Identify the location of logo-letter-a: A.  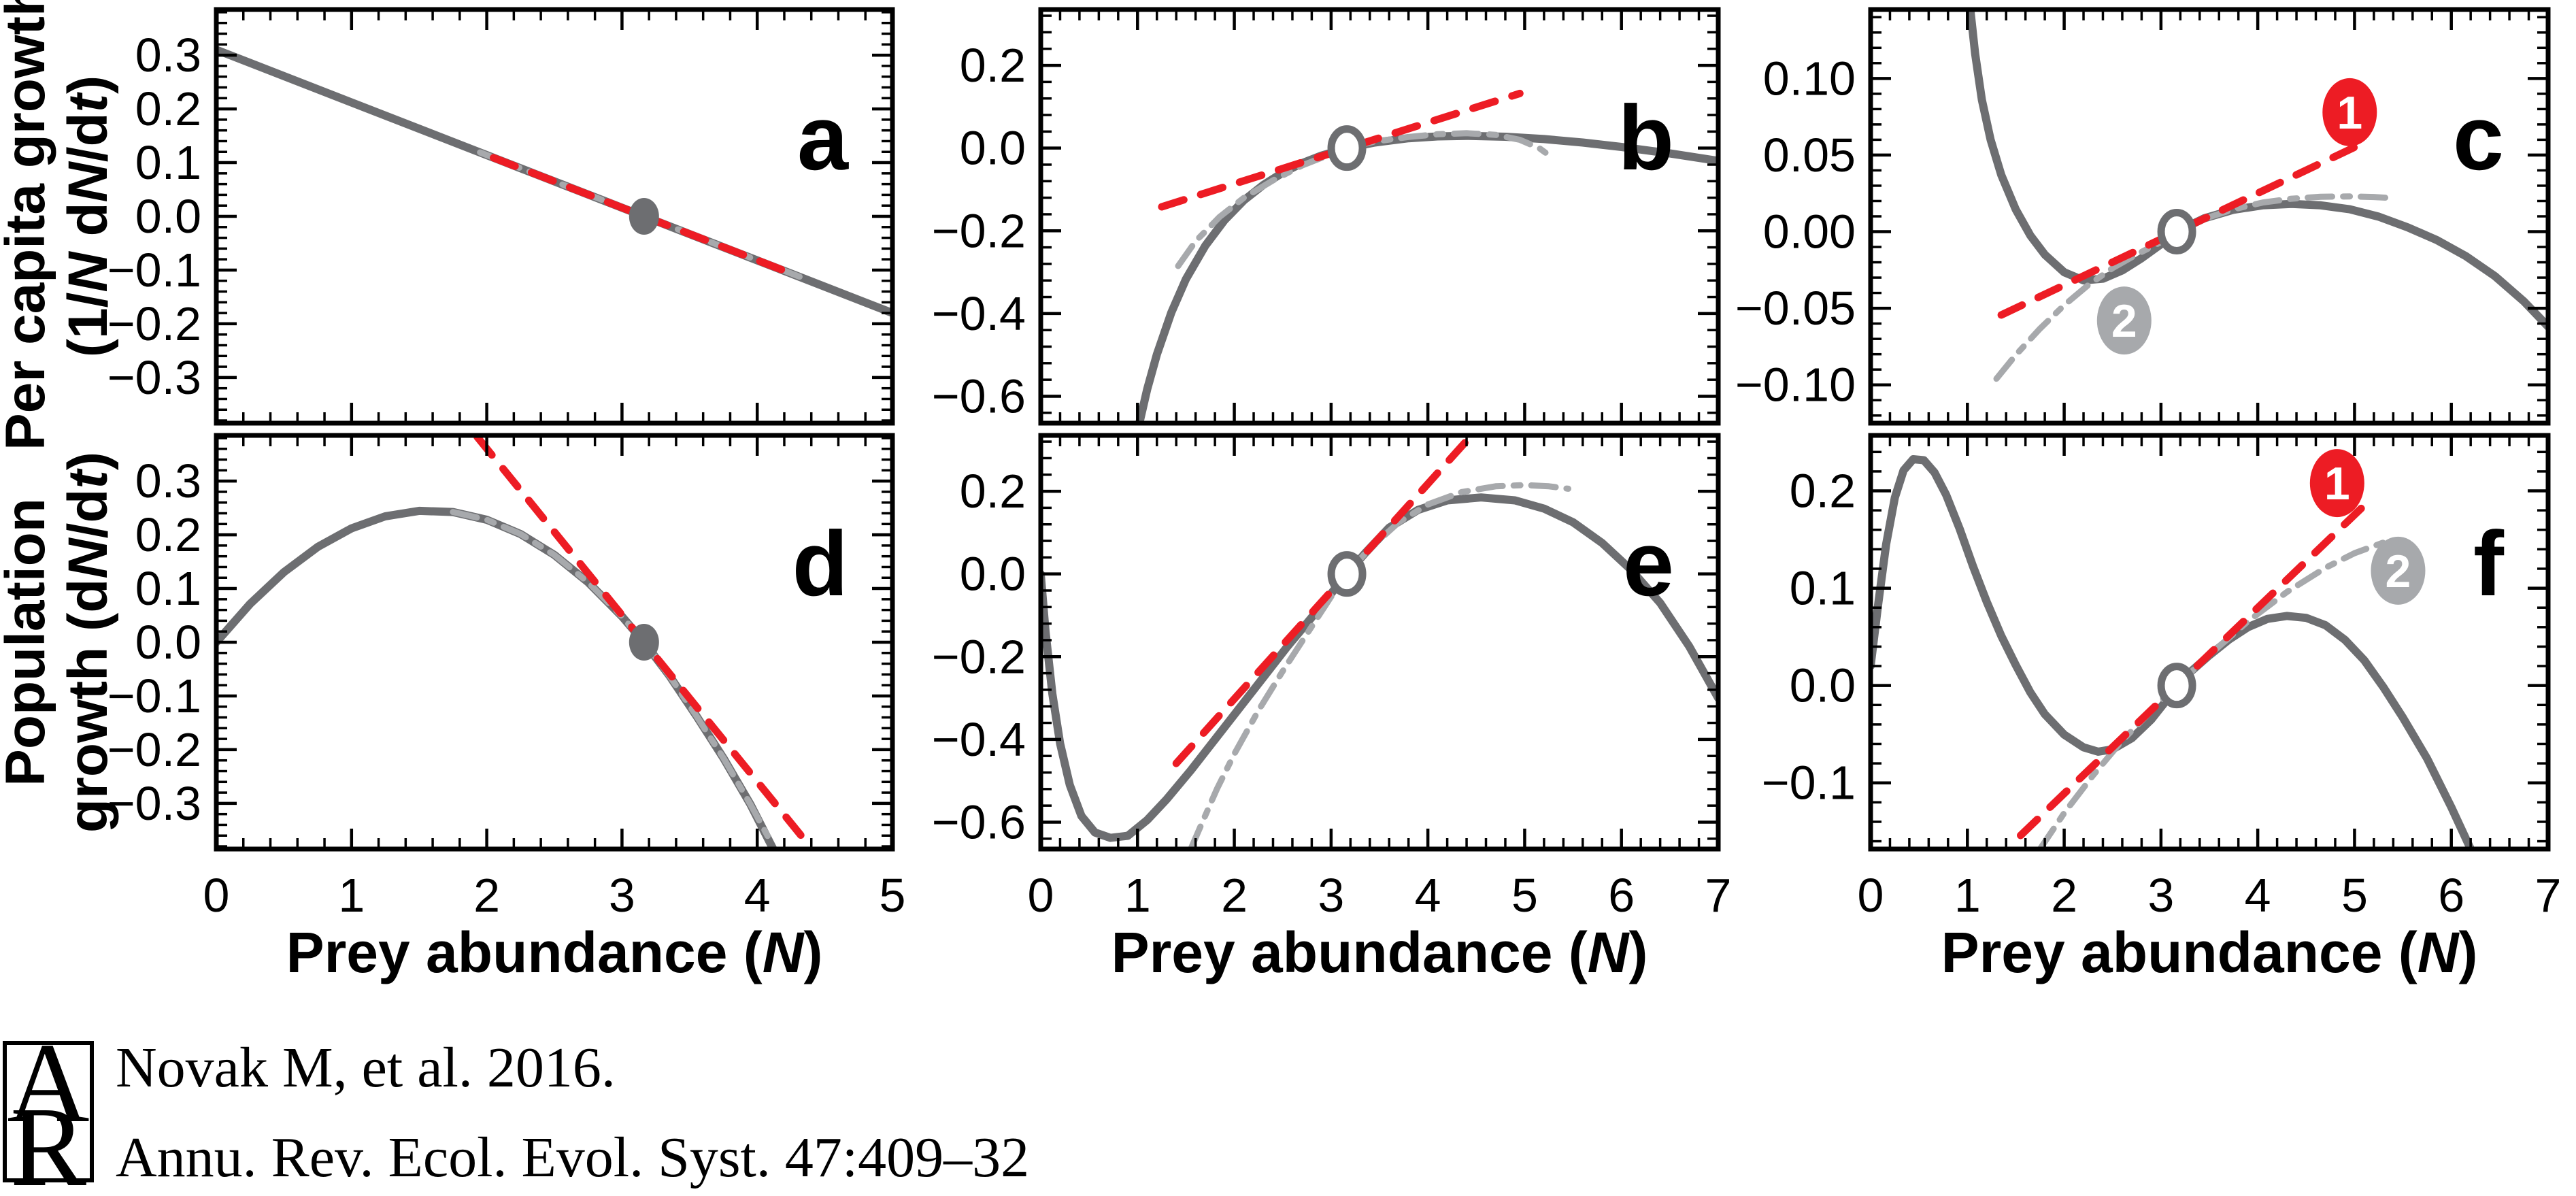
(48, 1083).